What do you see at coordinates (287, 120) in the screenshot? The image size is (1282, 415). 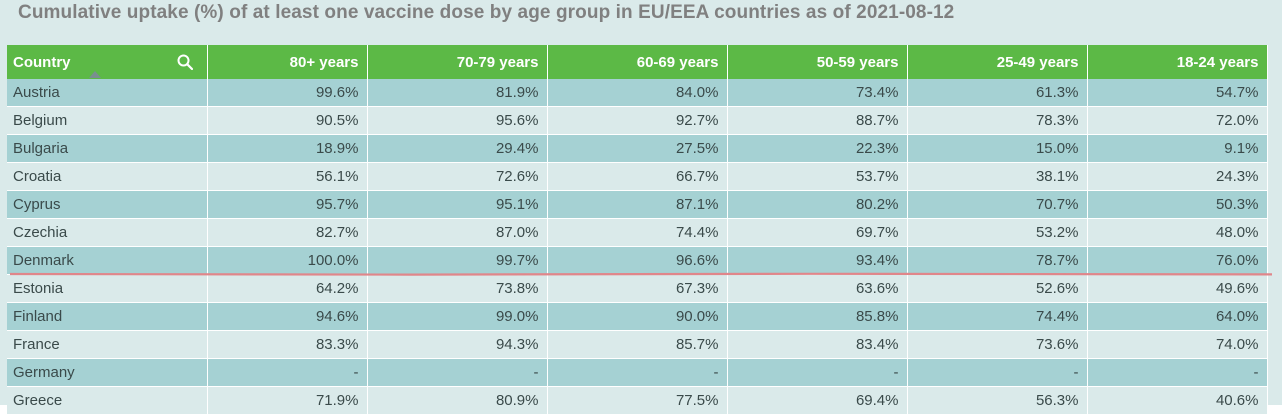 I see `uptake-cell: 90.5%` at bounding box center [287, 120].